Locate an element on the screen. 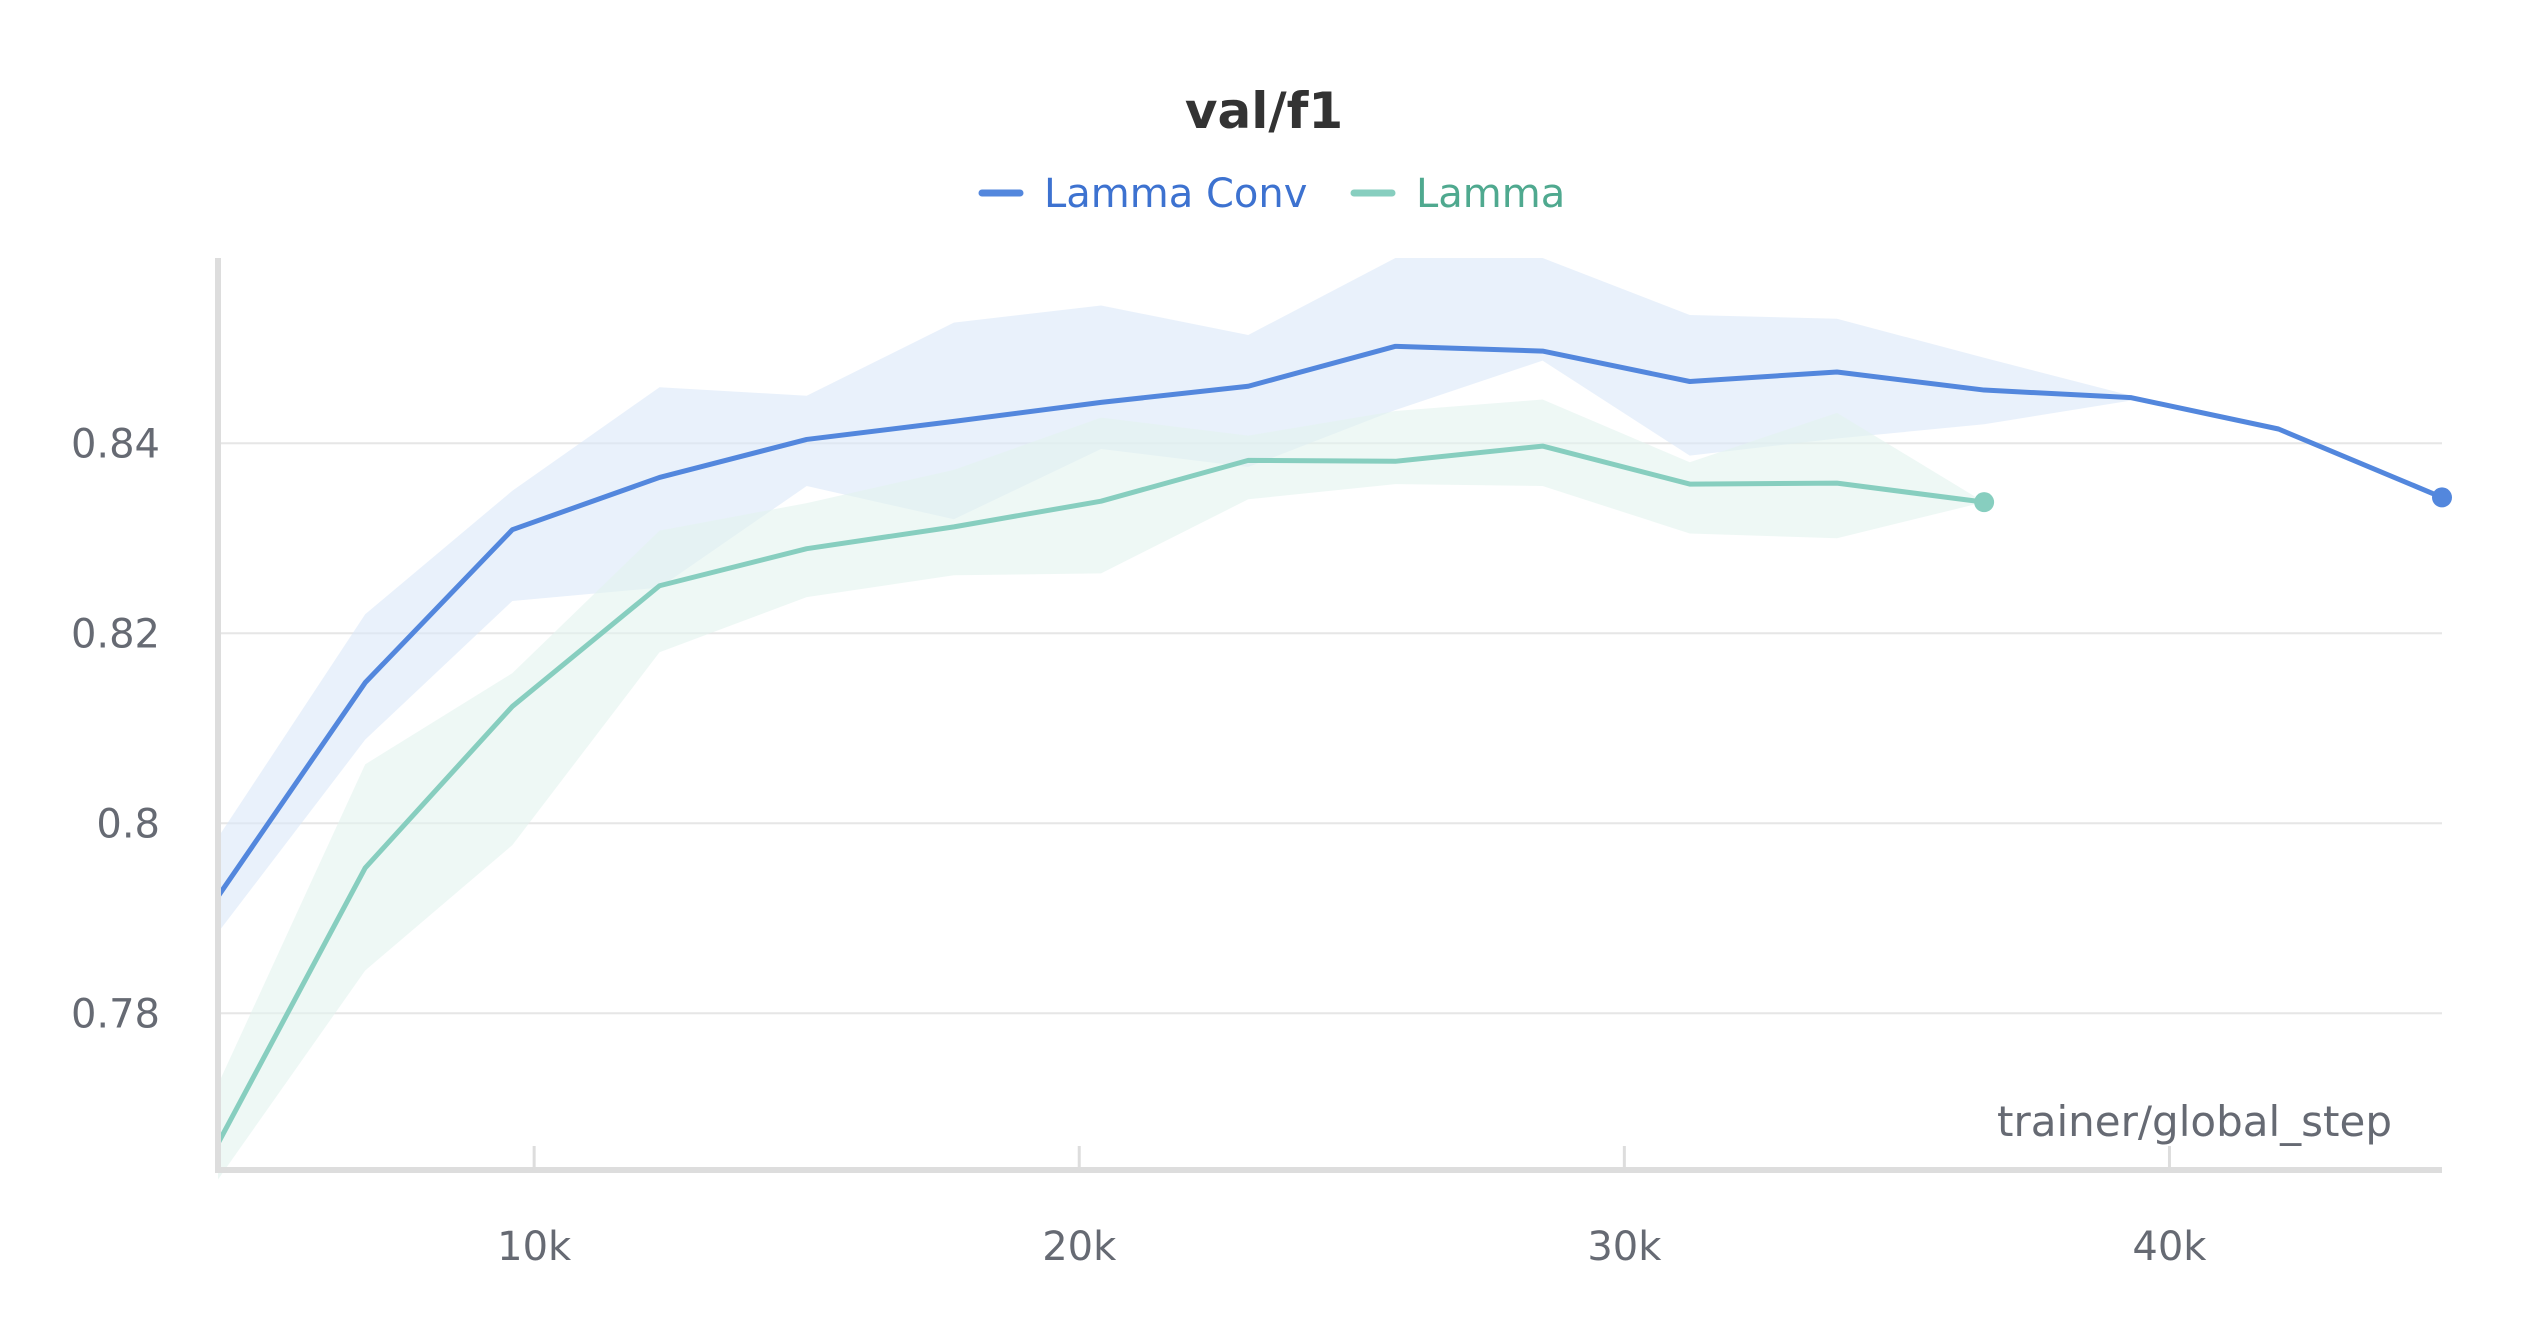  legend: Lamma Conv Lamma is located at coordinates (1271, 194).